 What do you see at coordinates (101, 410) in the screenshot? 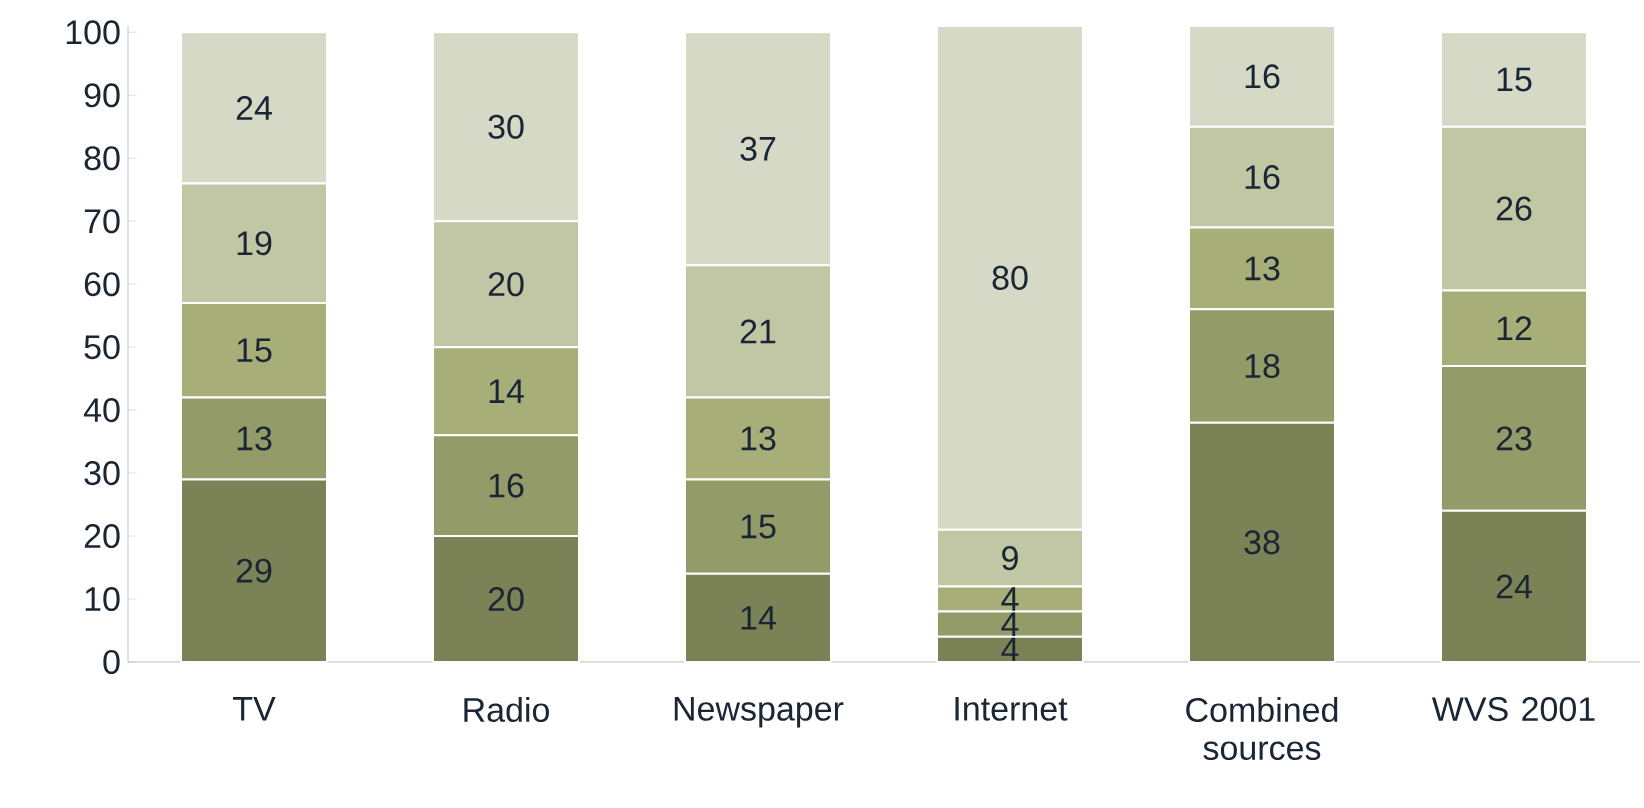
I see `y-tick-label: 40` at bounding box center [101, 410].